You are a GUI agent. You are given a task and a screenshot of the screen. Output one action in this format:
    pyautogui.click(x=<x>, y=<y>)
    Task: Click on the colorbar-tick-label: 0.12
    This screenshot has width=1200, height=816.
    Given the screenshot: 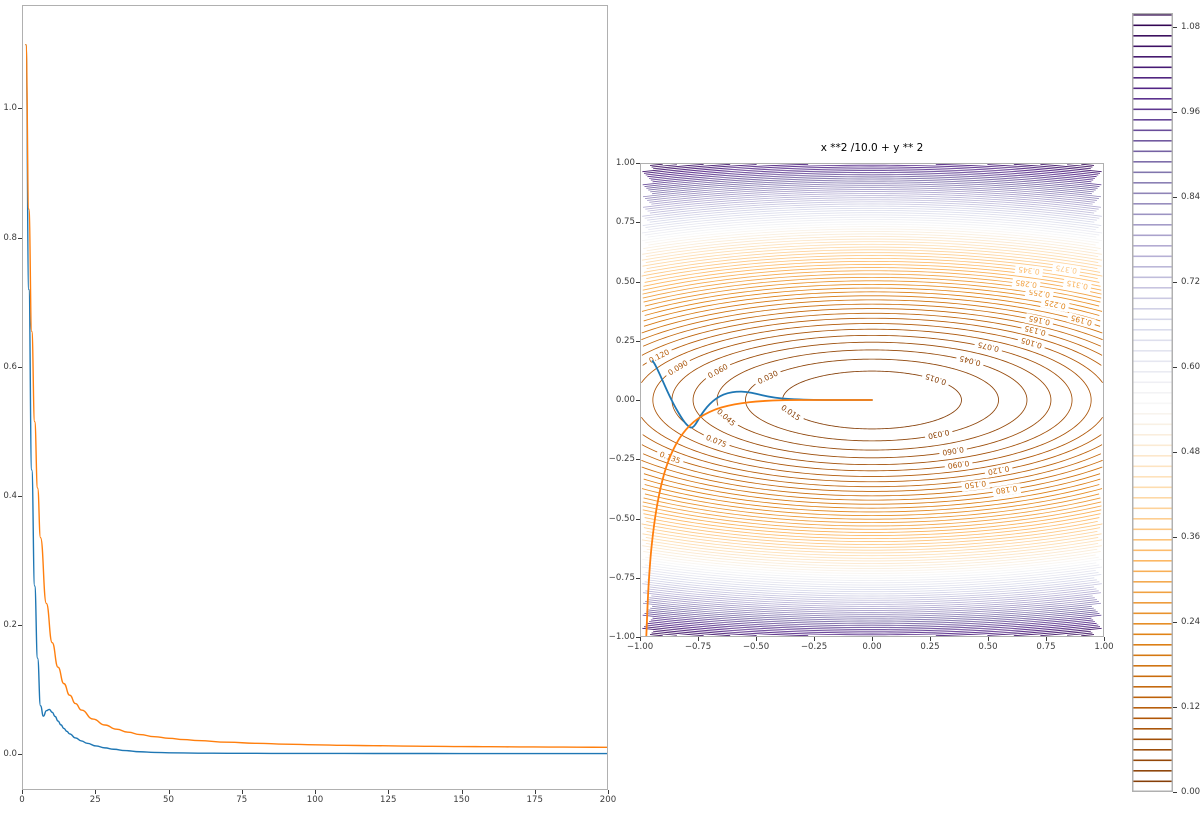 What is the action you would take?
    pyautogui.click(x=1190, y=707)
    